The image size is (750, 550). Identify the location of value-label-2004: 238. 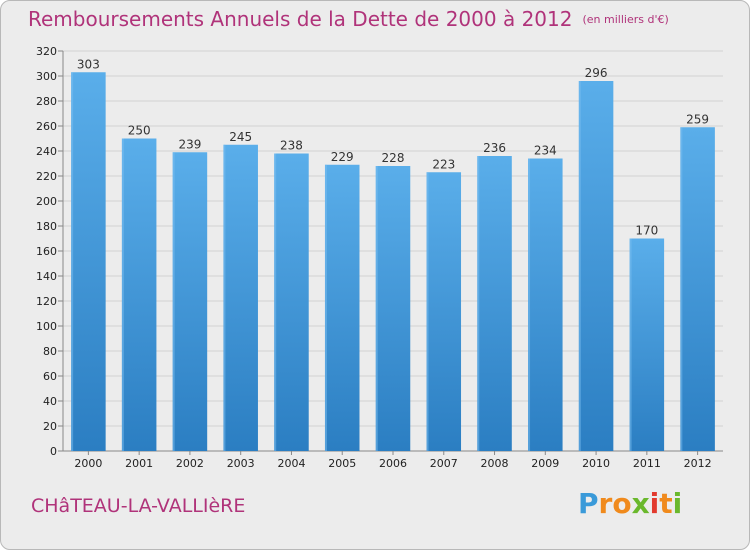
(291, 146).